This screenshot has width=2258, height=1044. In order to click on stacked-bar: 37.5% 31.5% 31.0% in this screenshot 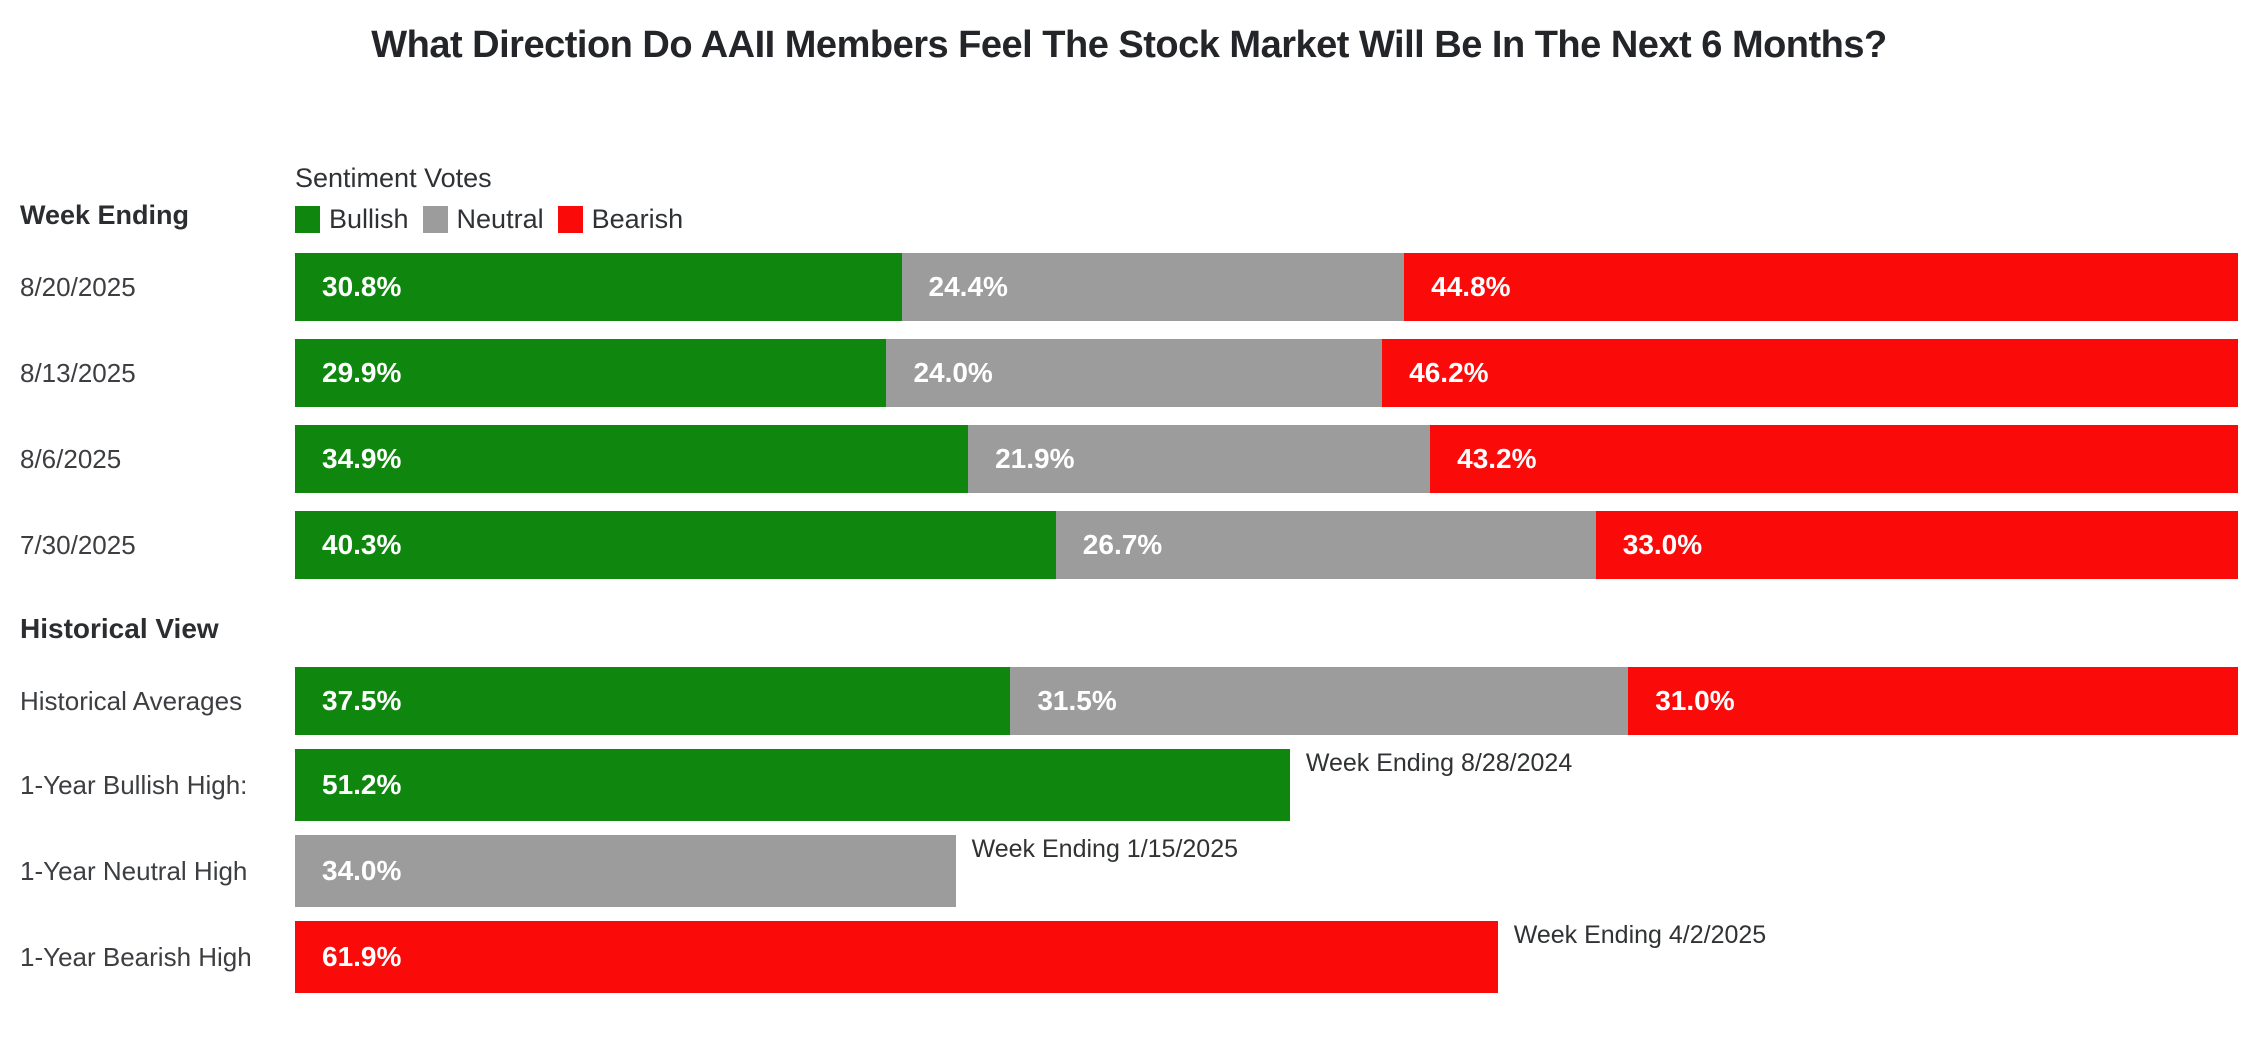, I will do `click(1266, 701)`.